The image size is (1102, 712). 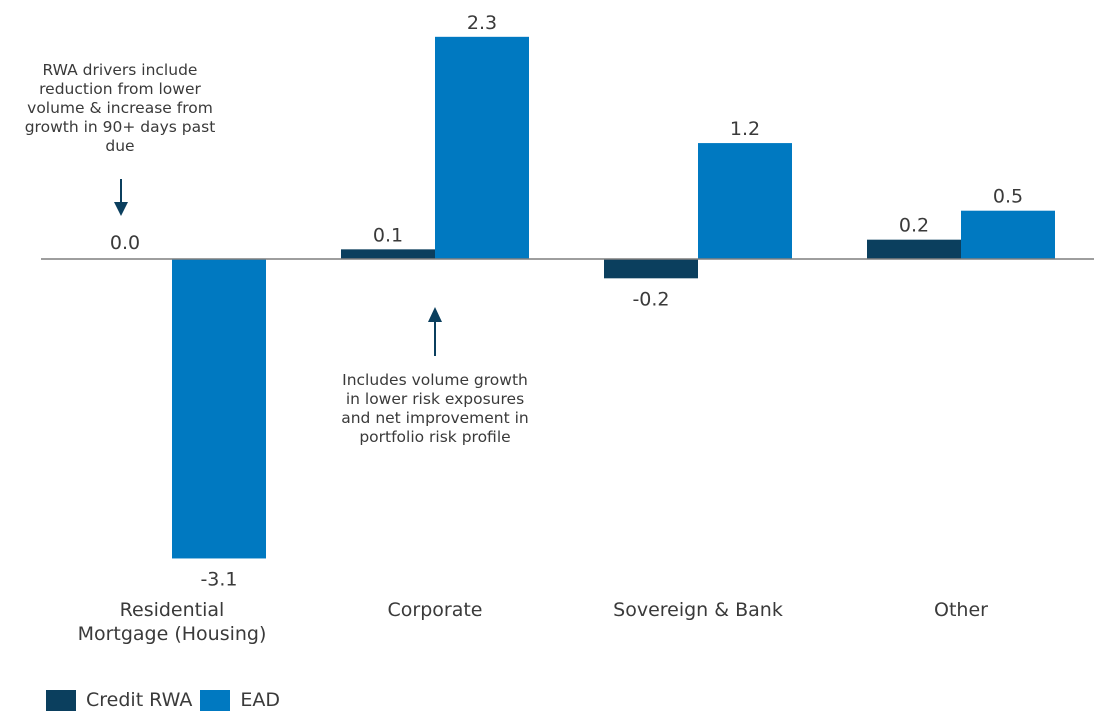 What do you see at coordinates (1008, 234) in the screenshot?
I see `bar-ead-other` at bounding box center [1008, 234].